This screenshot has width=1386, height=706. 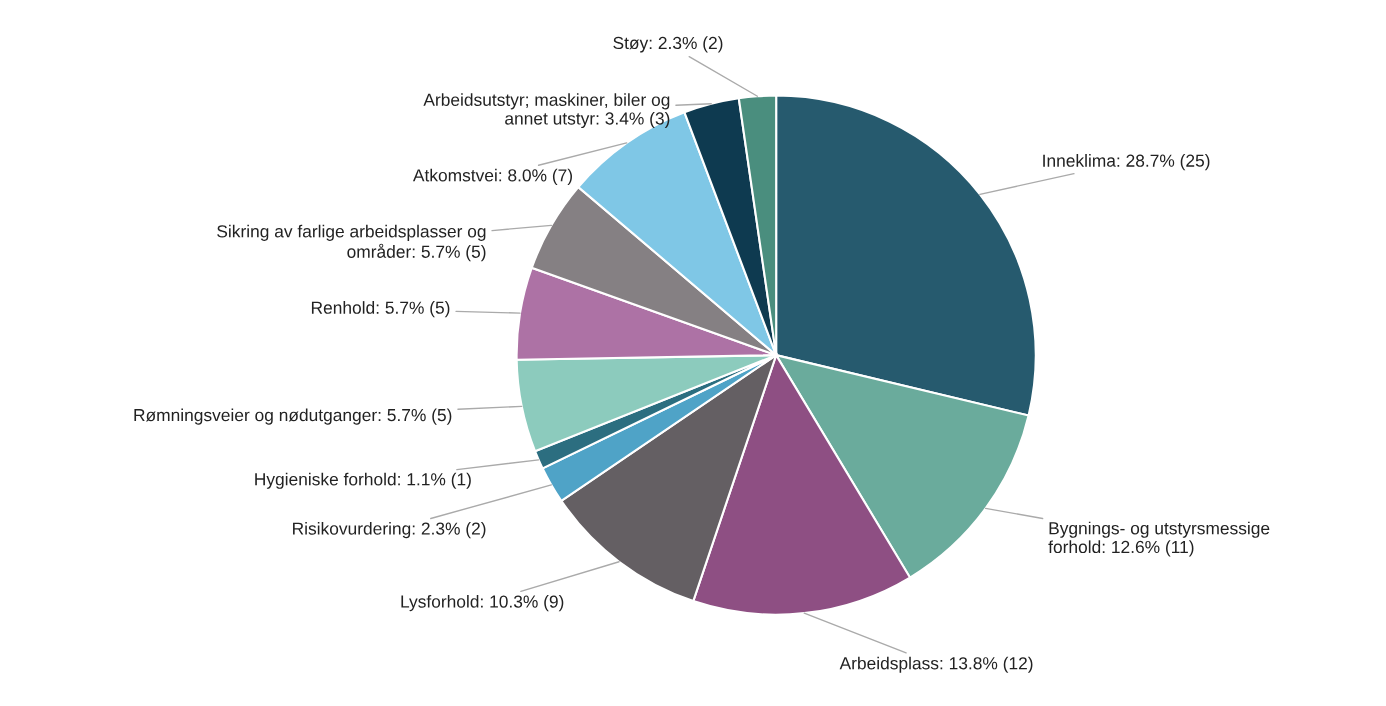 I want to click on slice-label: Arbeidsutstyr; maskiner, biler og annet utstyr: 3.4% (3), so click(x=546, y=111).